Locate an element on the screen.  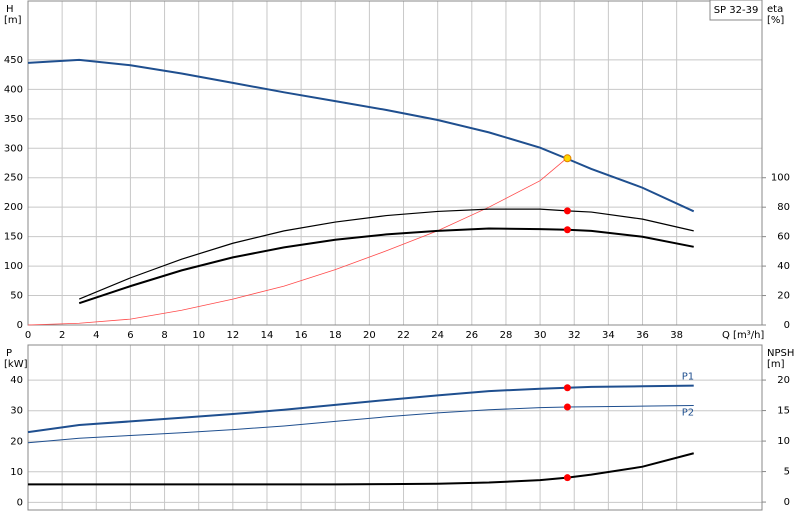
y2-axis-label: eta is located at coordinates (775, 9).